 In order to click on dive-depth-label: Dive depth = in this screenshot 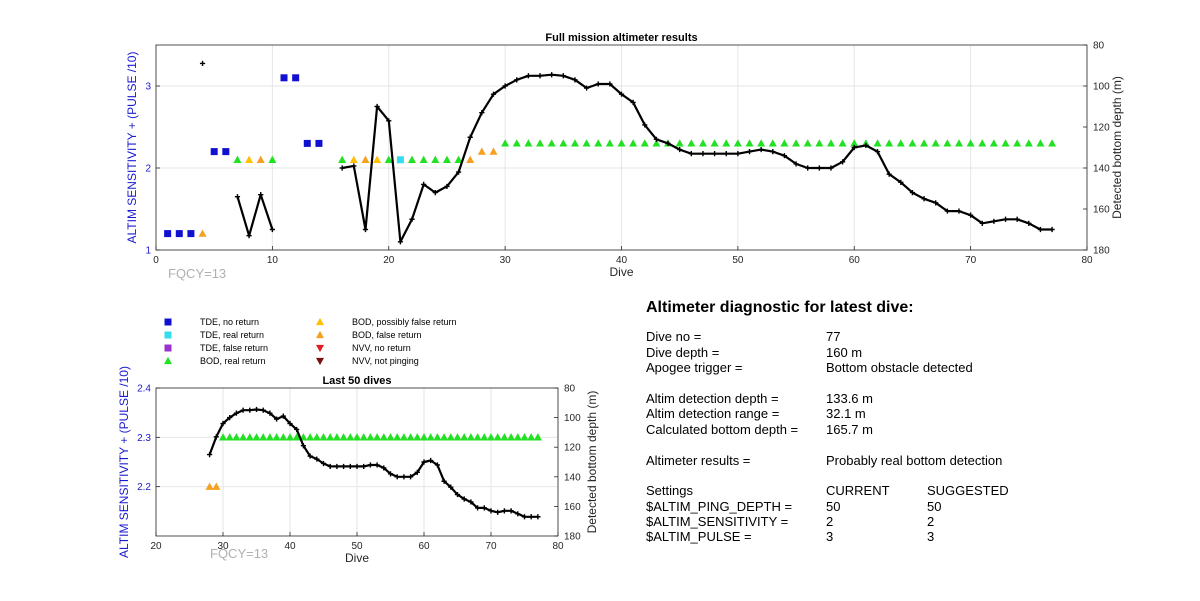, I will do `click(683, 352)`.